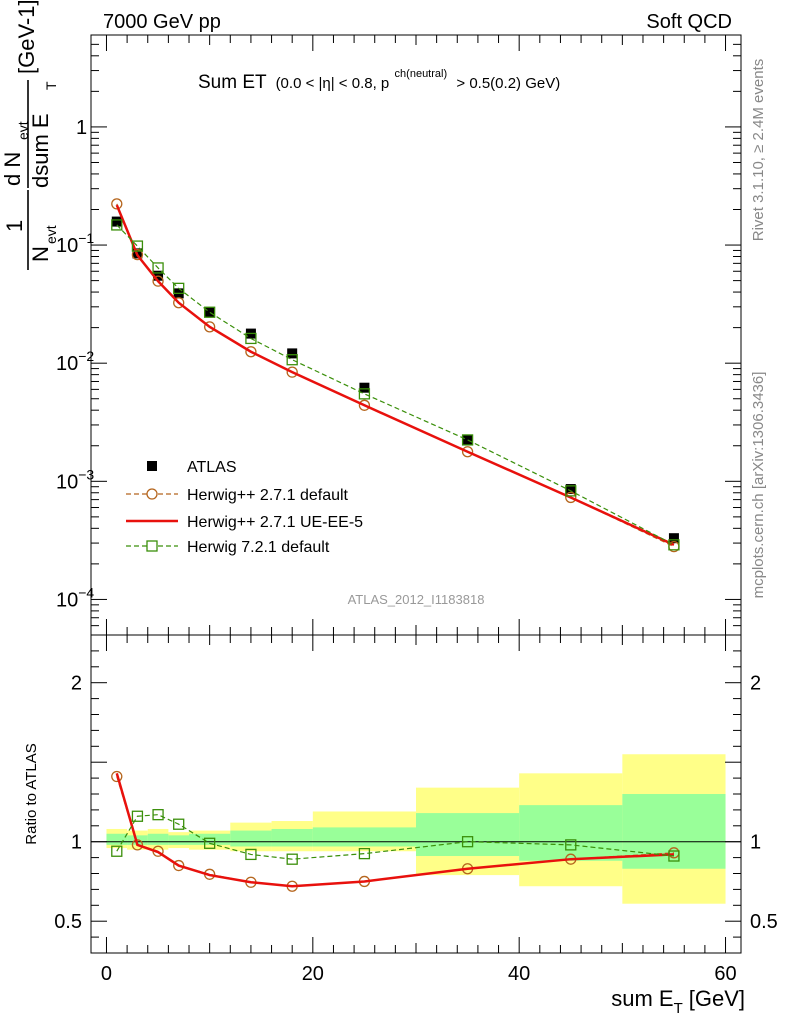 The width and height of the screenshot is (786, 1024). What do you see at coordinates (23, 130) in the screenshot?
I see `ylabel-dN-sub: evt` at bounding box center [23, 130].